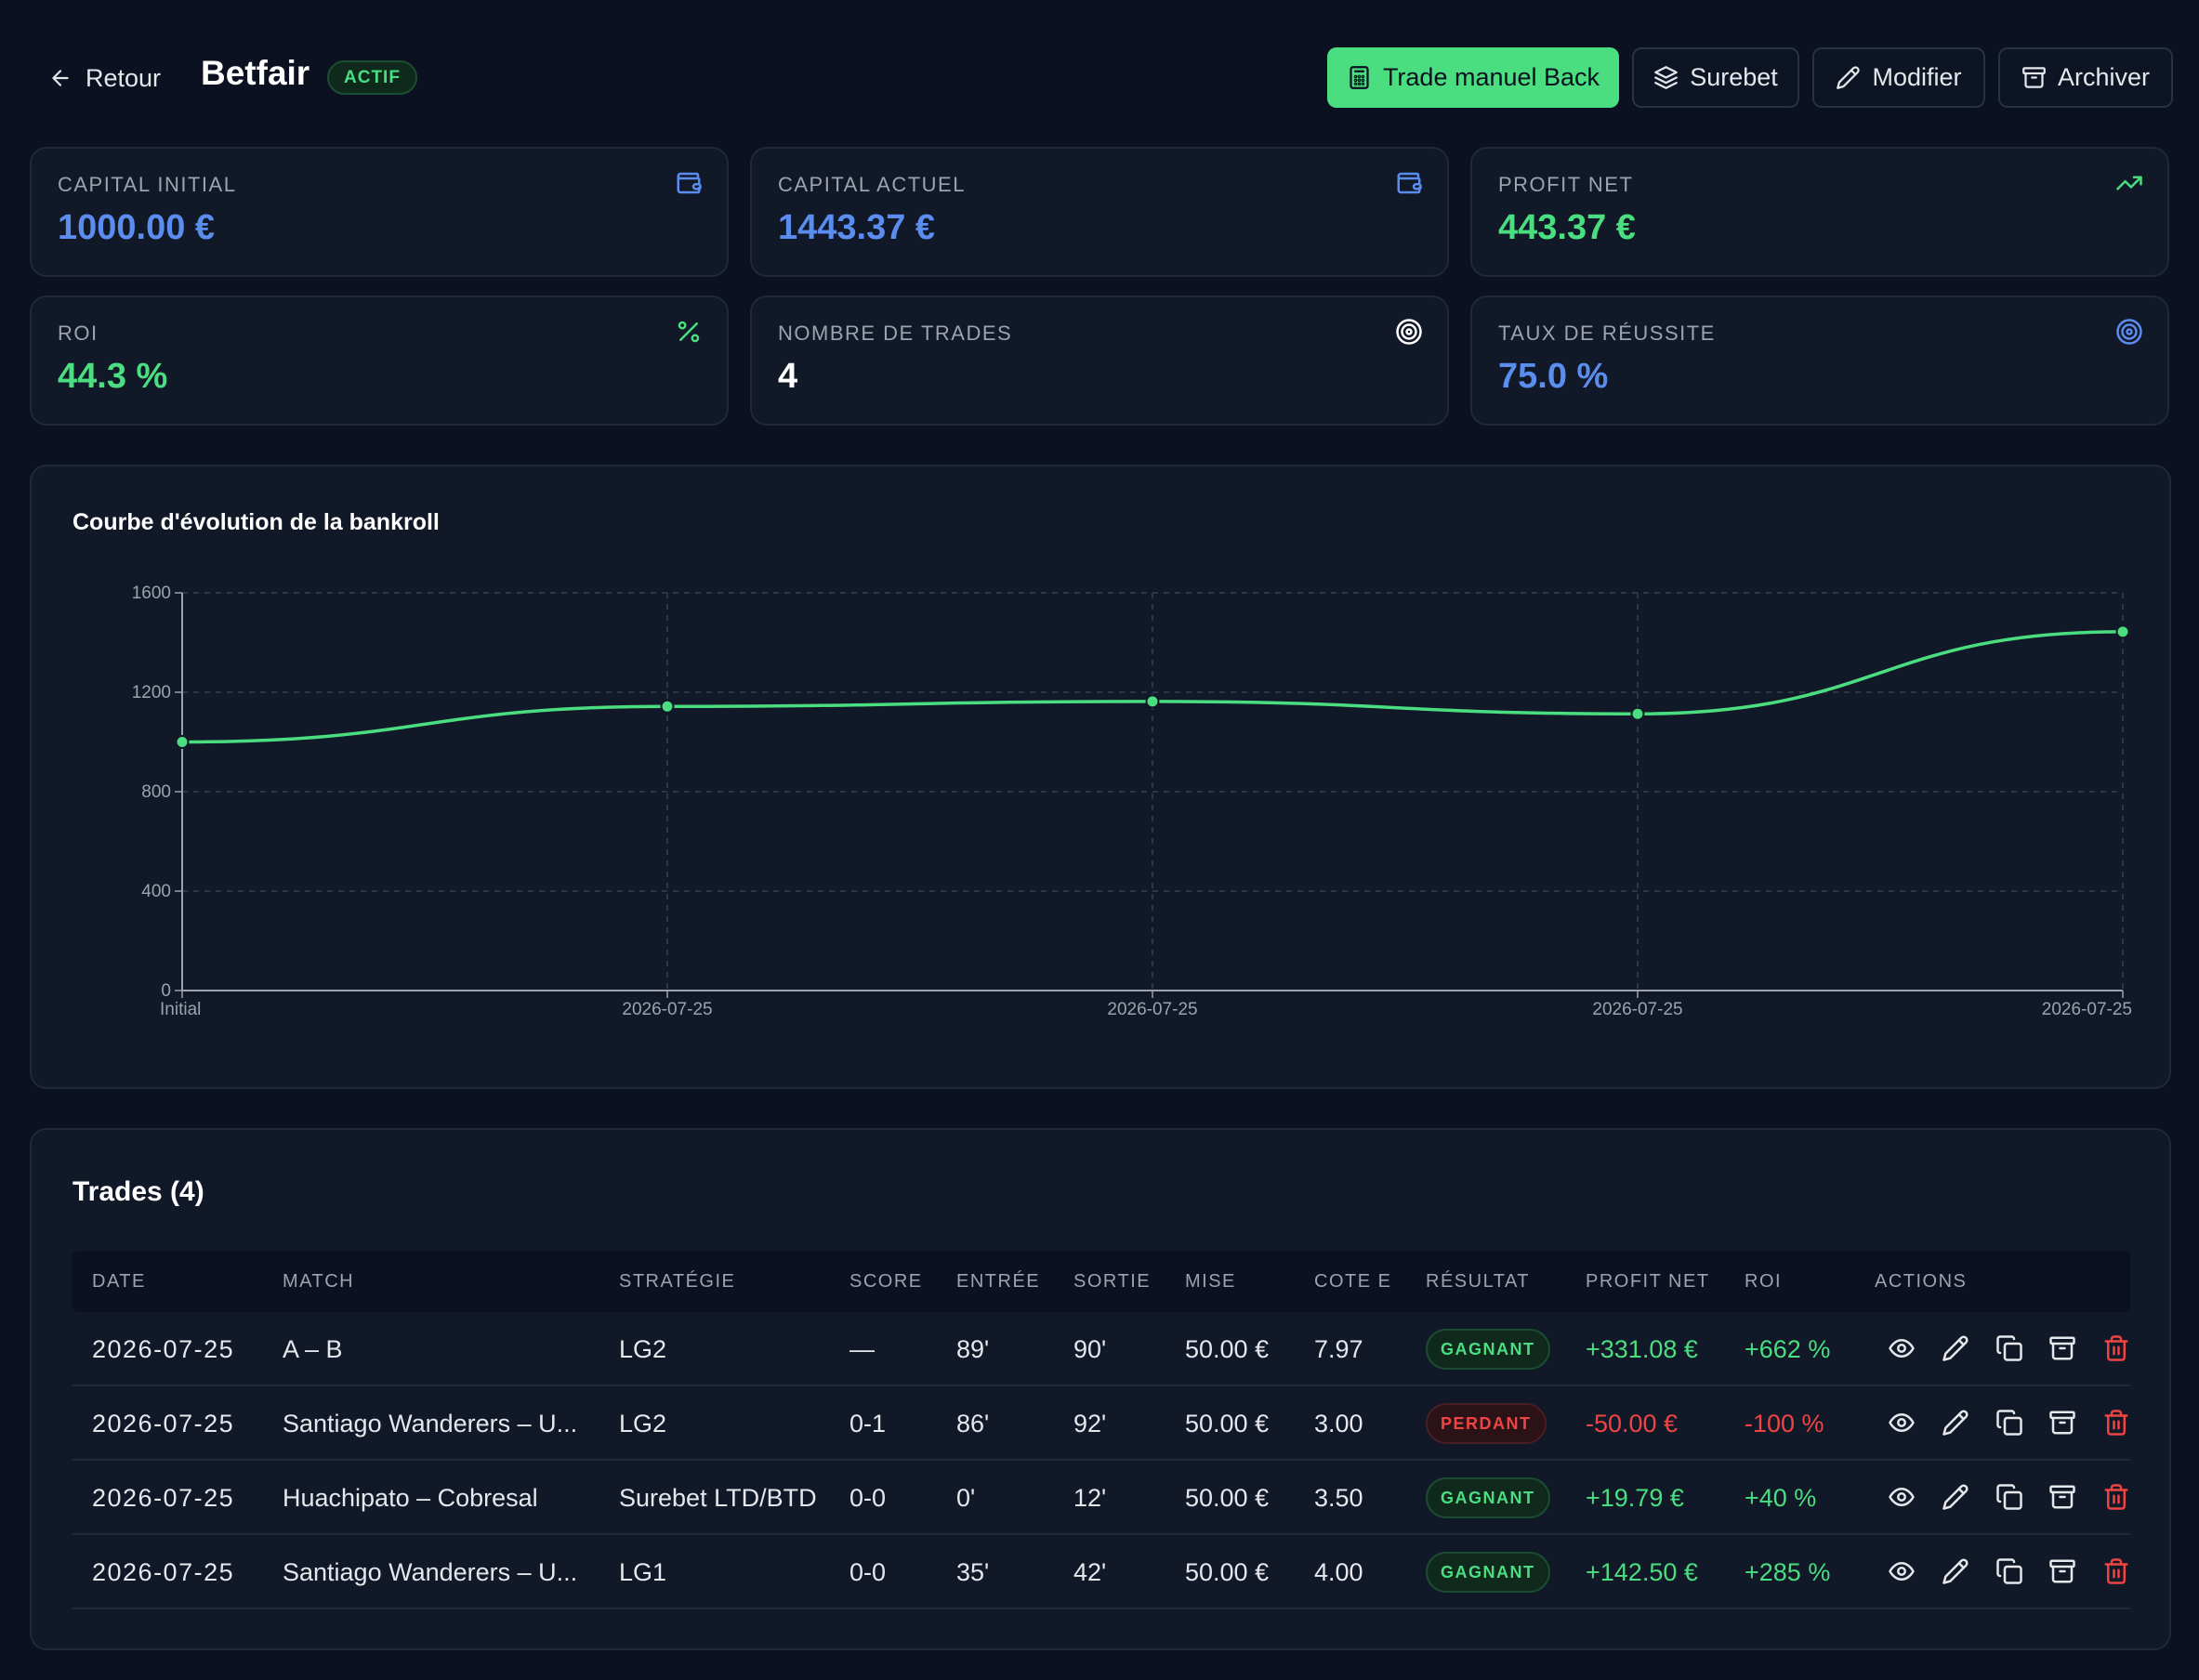  I want to click on page-title: Betfair, so click(256, 73).